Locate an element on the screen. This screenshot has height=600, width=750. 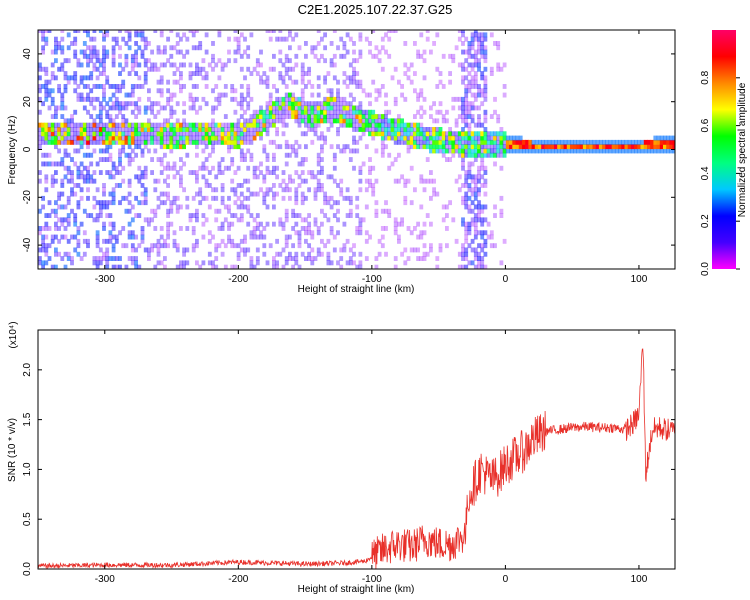
x-tick-label: -100 is located at coordinates (372, 279).